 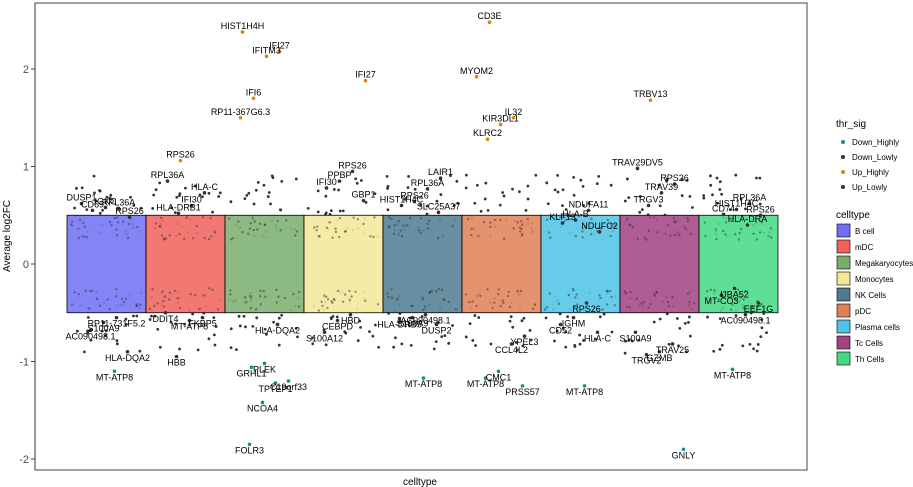 What do you see at coordinates (674, 184) in the screenshot?
I see `point-rps26` at bounding box center [674, 184].